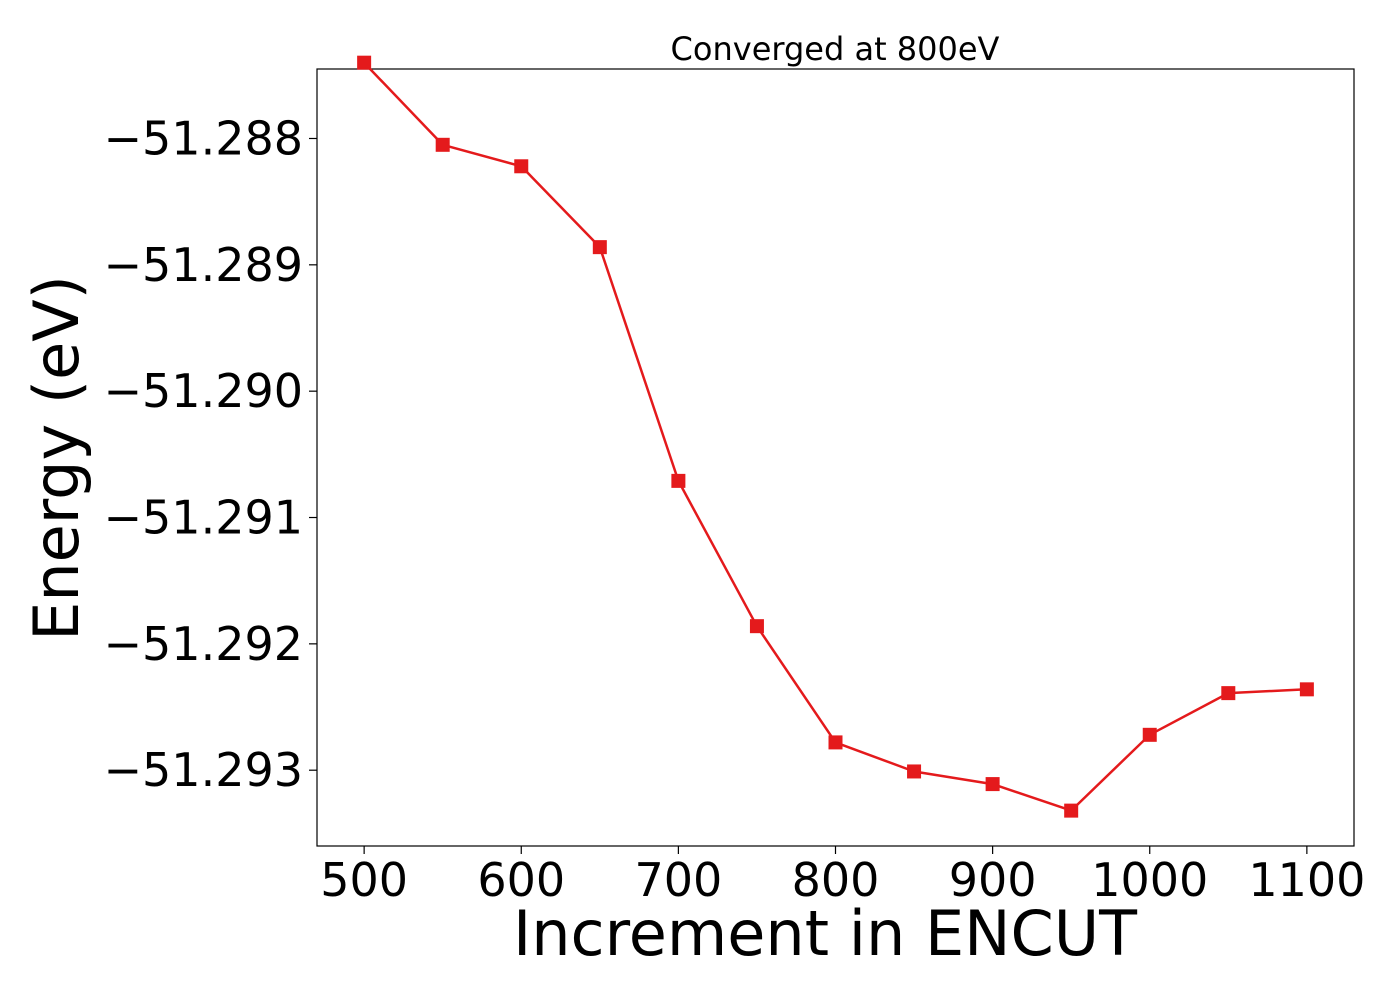 This screenshot has width=1400, height=1000. I want to click on y-tick-label: −51.292, so click(204, 644).